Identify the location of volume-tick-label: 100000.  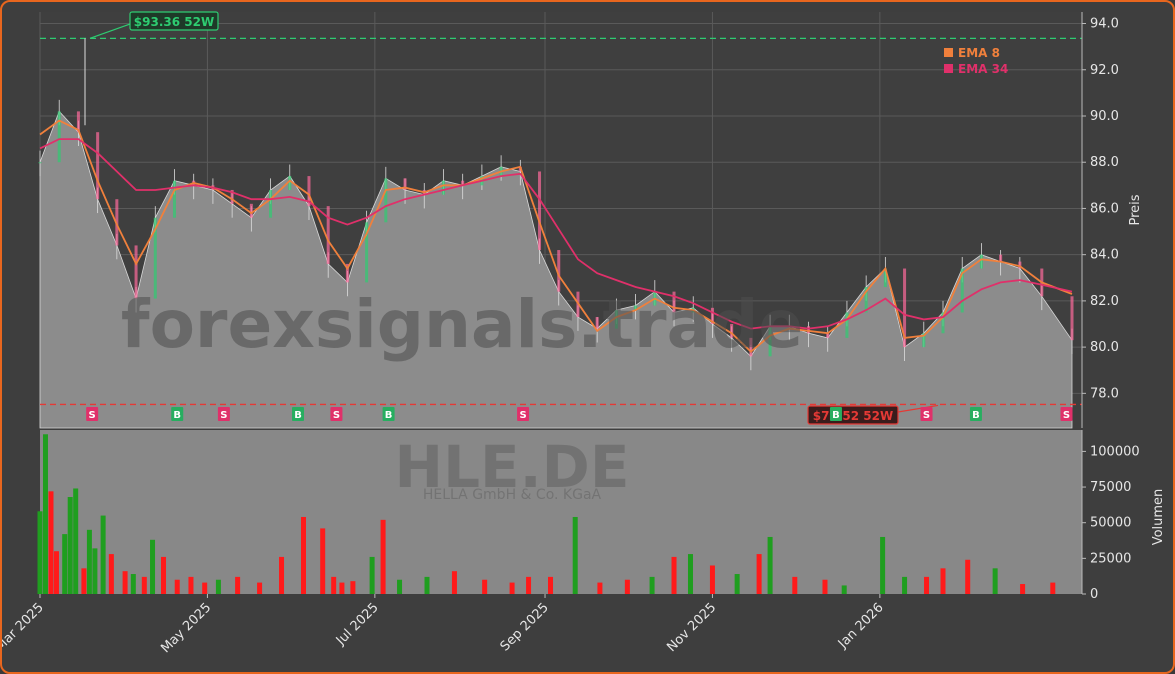
(1115, 451).